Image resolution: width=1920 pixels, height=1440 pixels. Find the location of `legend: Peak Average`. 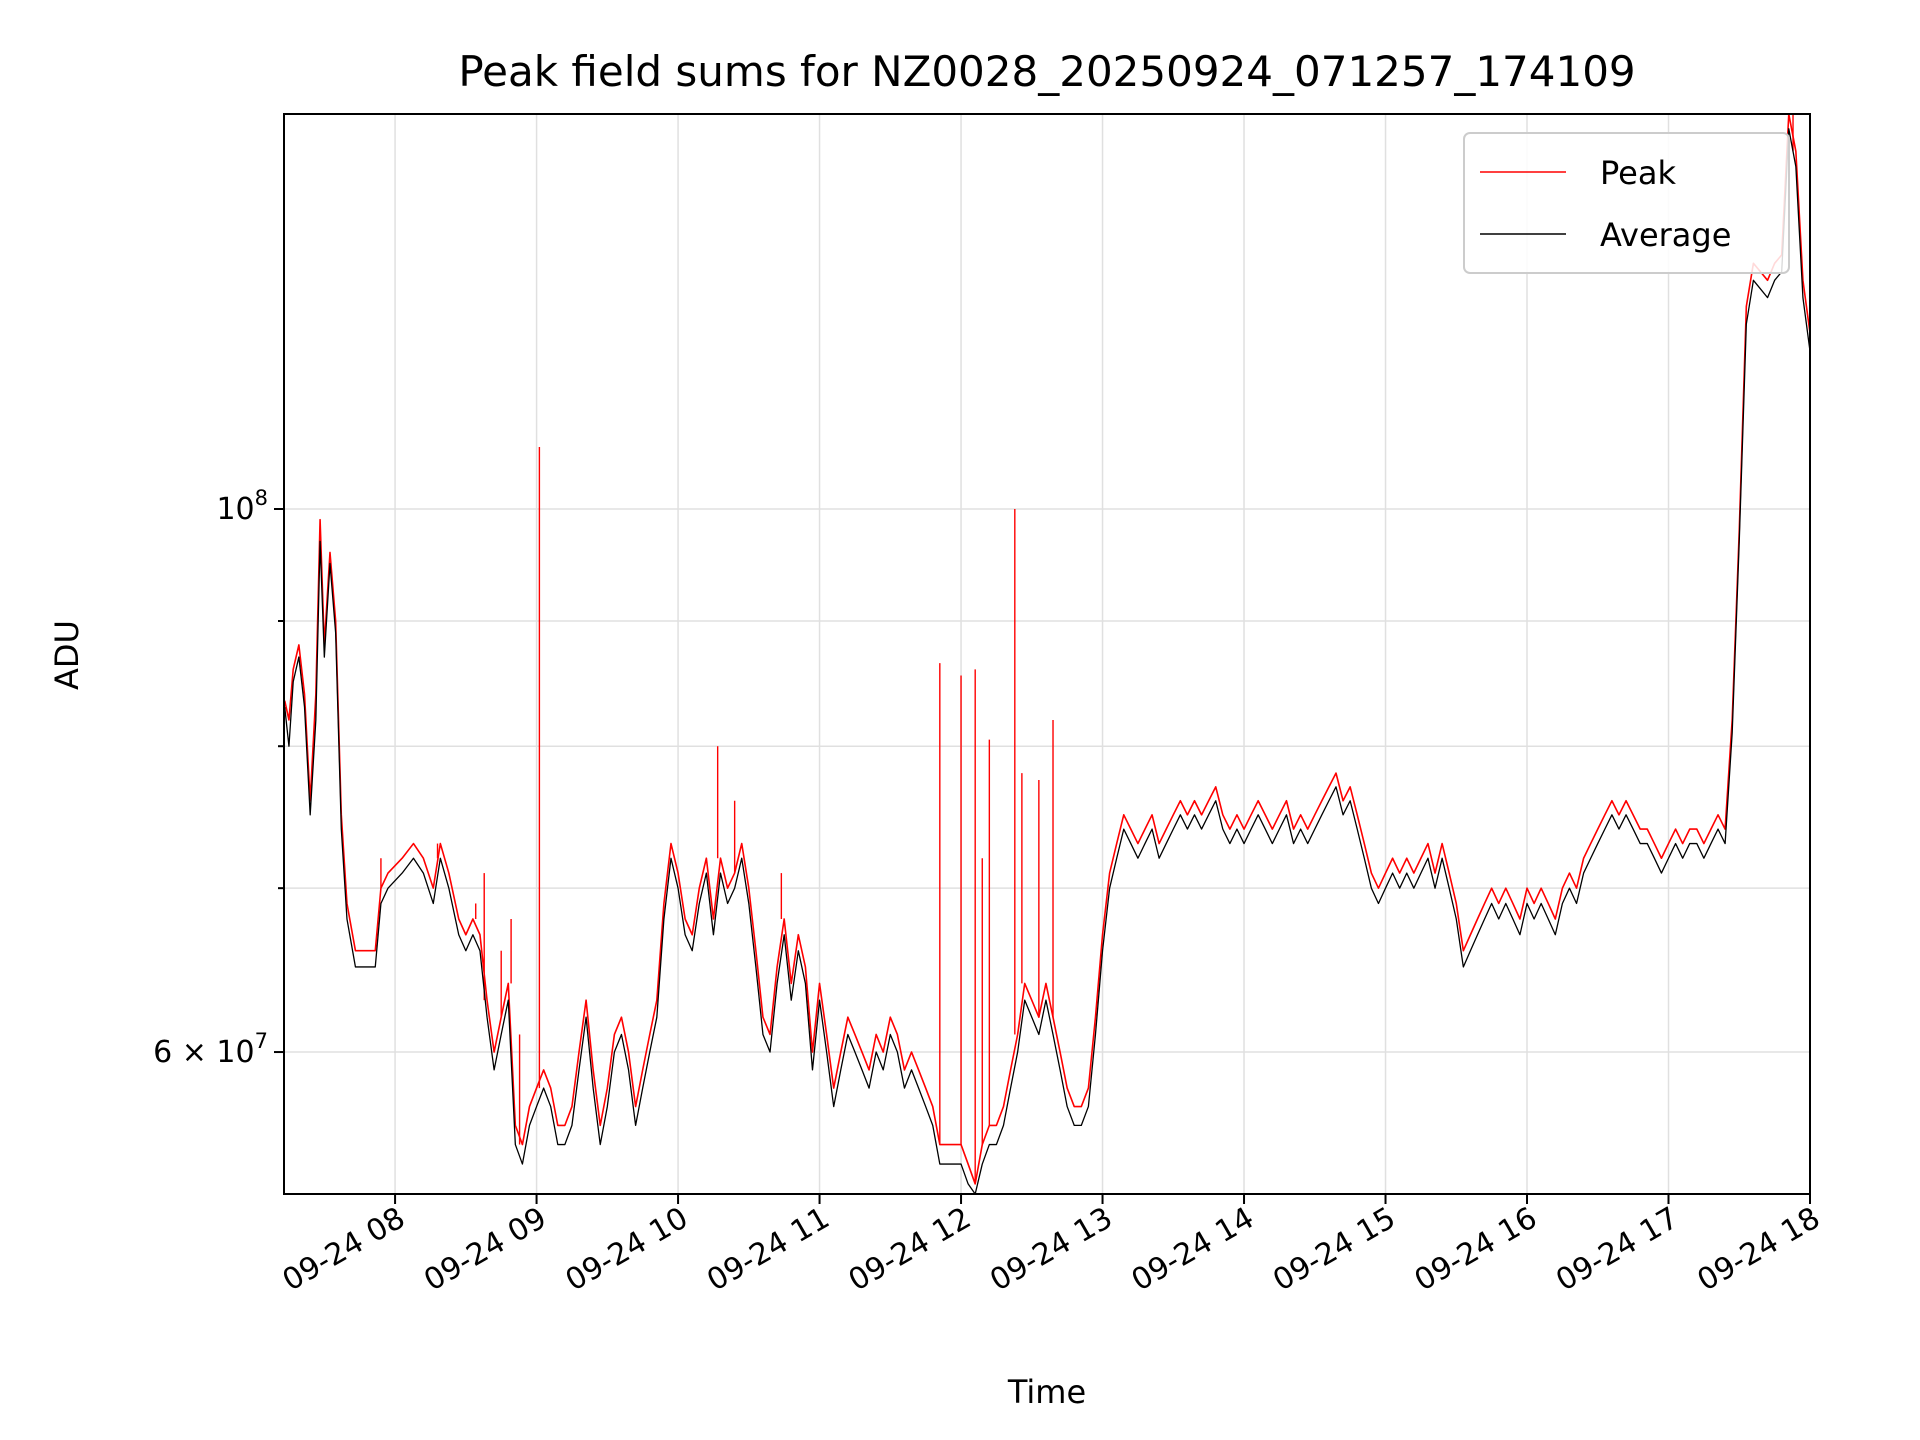

legend: Peak Average is located at coordinates (1626, 203).